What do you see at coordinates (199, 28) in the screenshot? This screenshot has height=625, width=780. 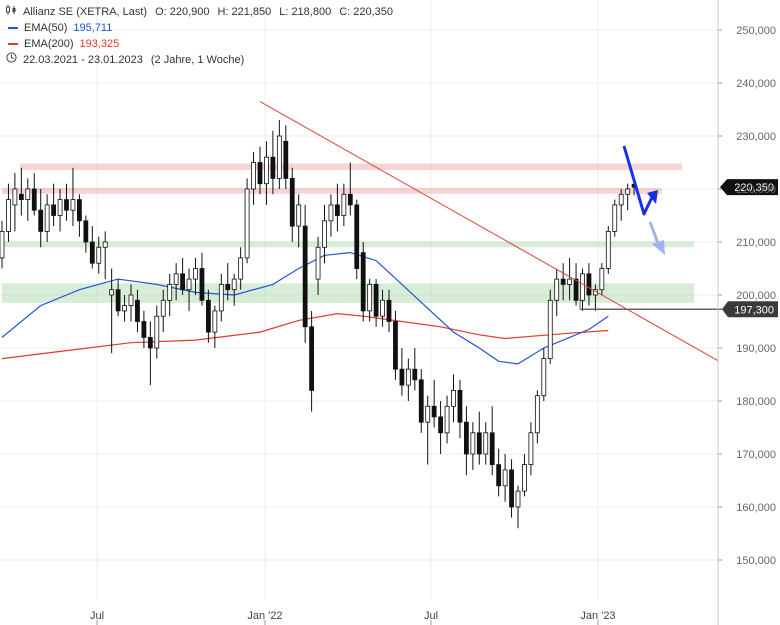 I see `legend-ema50-row: EMA(50) 195,711` at bounding box center [199, 28].